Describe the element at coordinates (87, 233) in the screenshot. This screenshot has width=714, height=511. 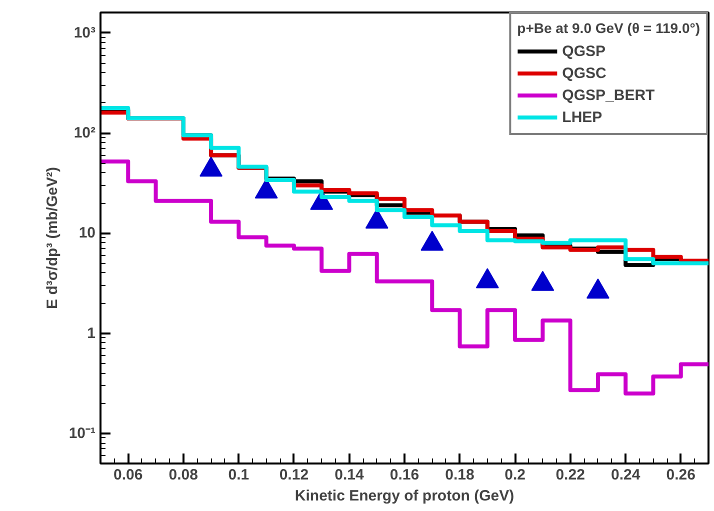
I see `y-tick-label: 10` at that location.